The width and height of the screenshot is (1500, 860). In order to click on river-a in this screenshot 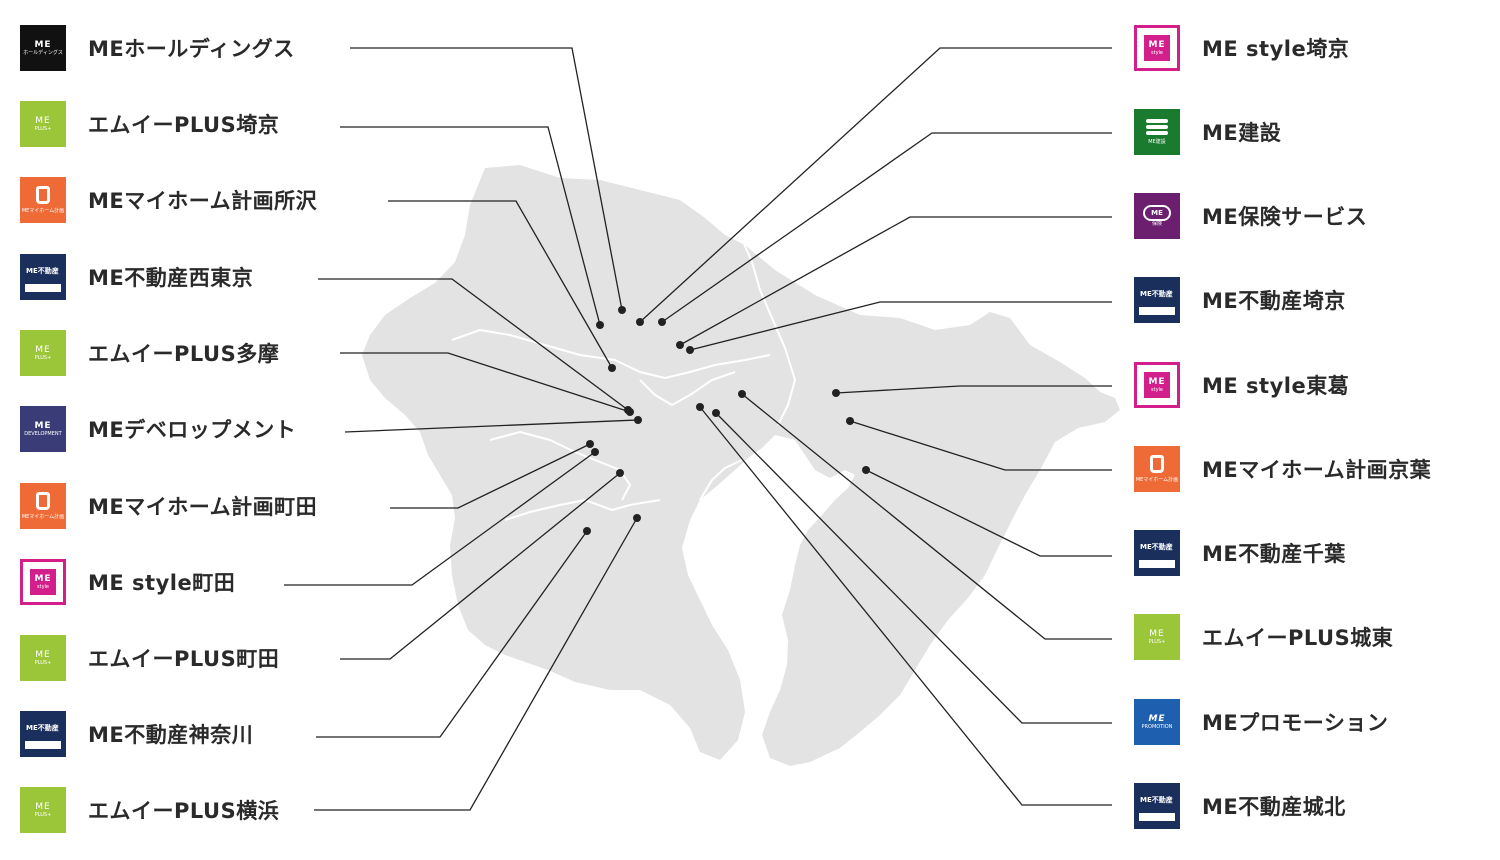, I will do `click(687, 388)`.